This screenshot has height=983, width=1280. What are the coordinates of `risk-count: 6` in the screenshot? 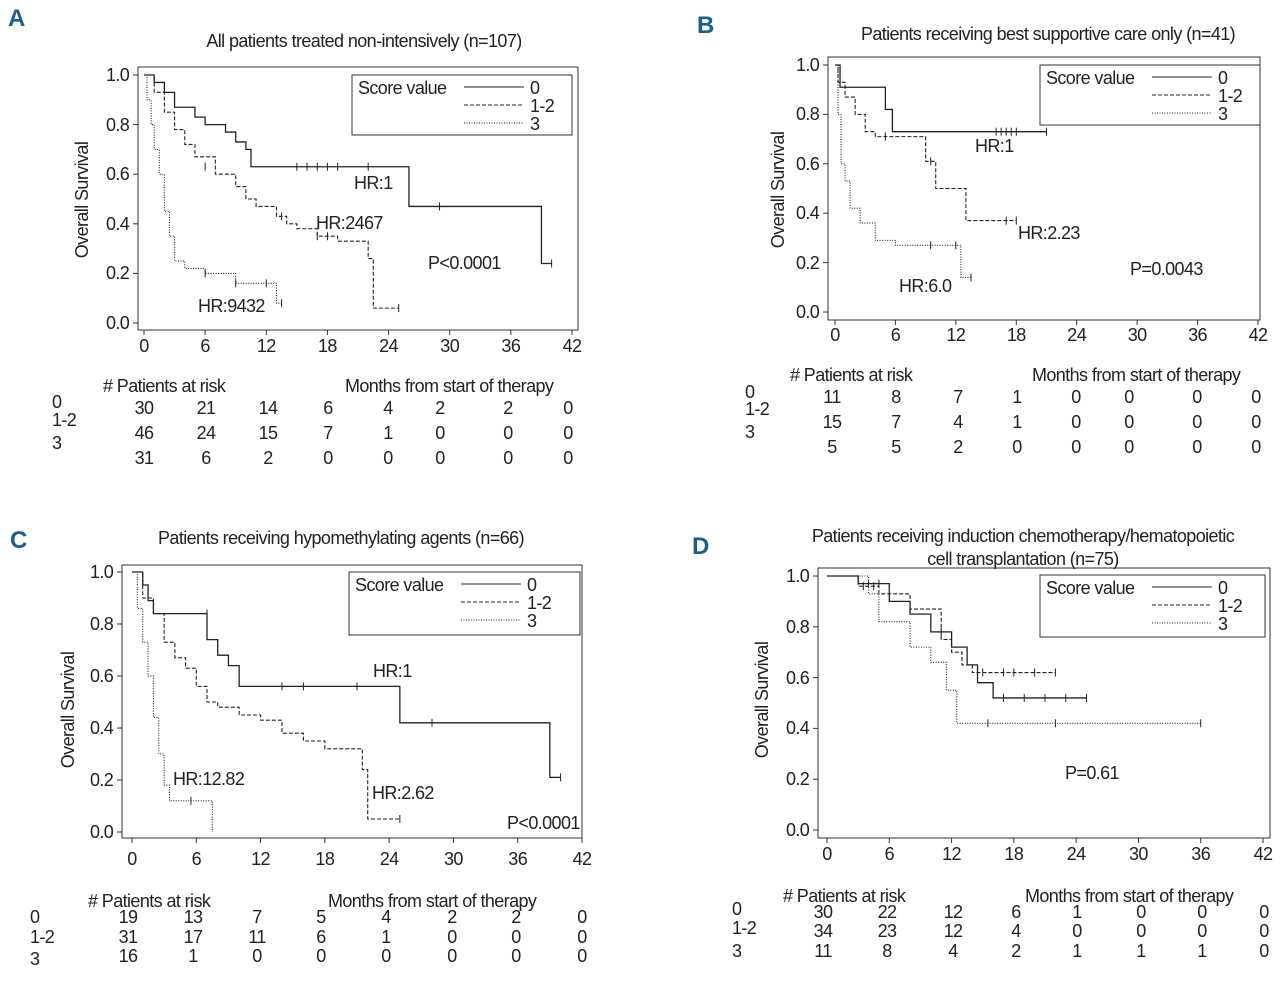 It's located at (328, 408).